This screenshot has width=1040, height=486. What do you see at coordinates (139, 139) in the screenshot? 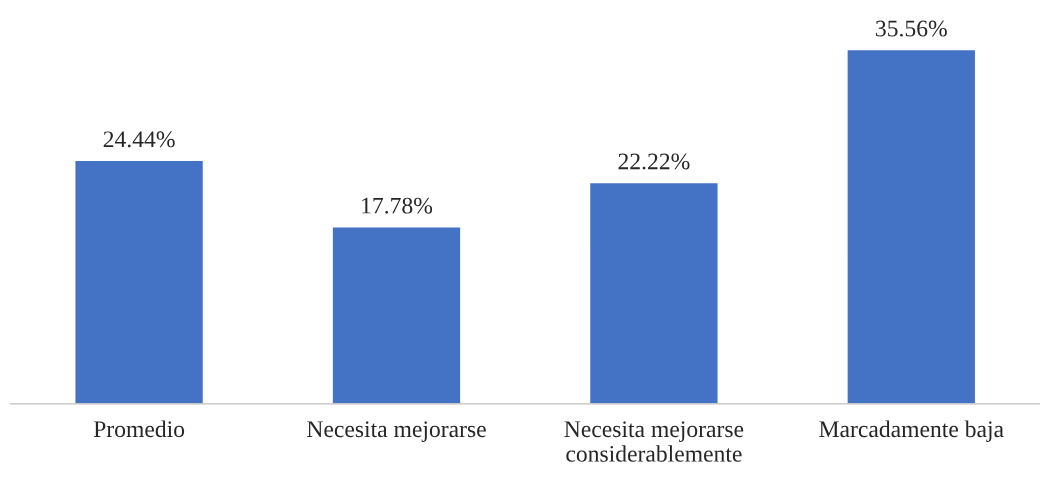
I see `data-label: 24.44%` at bounding box center [139, 139].